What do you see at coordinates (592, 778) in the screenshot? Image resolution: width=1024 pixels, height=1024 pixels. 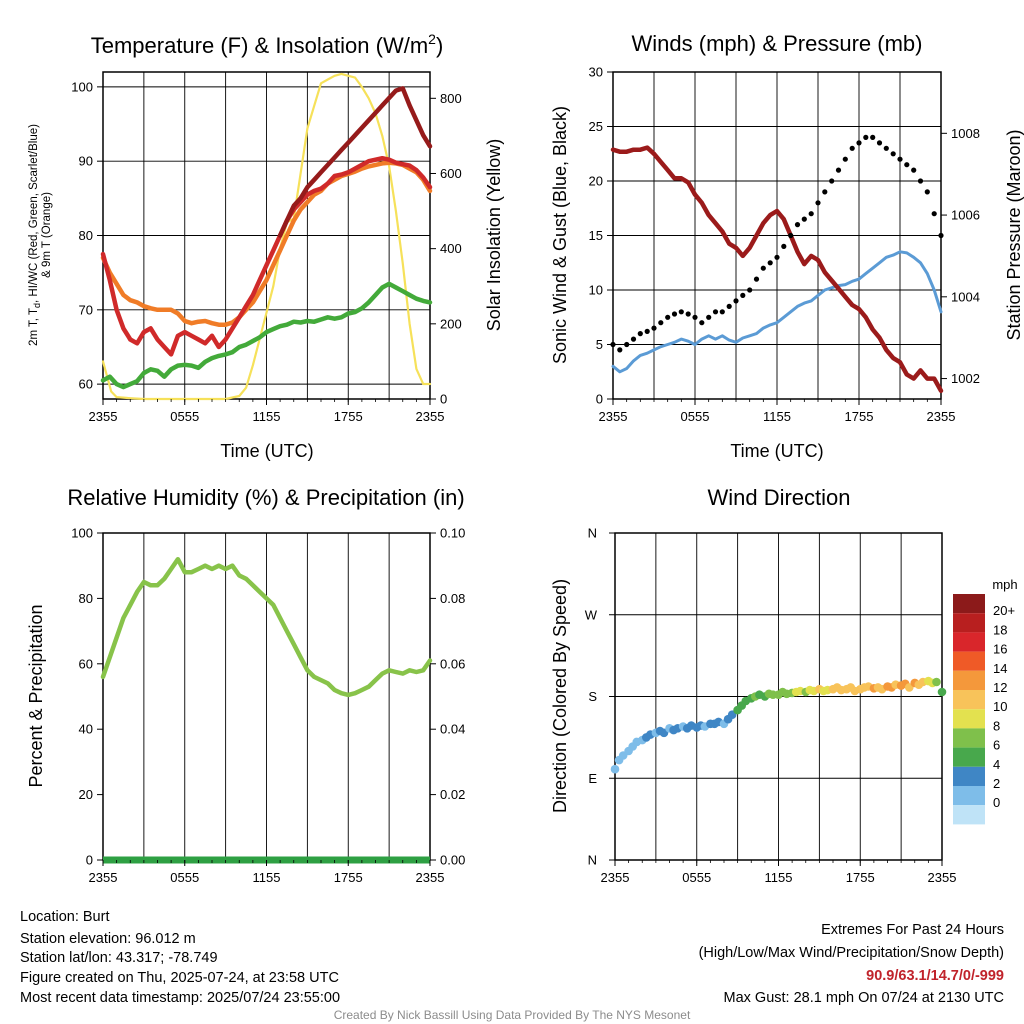 I see `y-tick-label: E` at bounding box center [592, 778].